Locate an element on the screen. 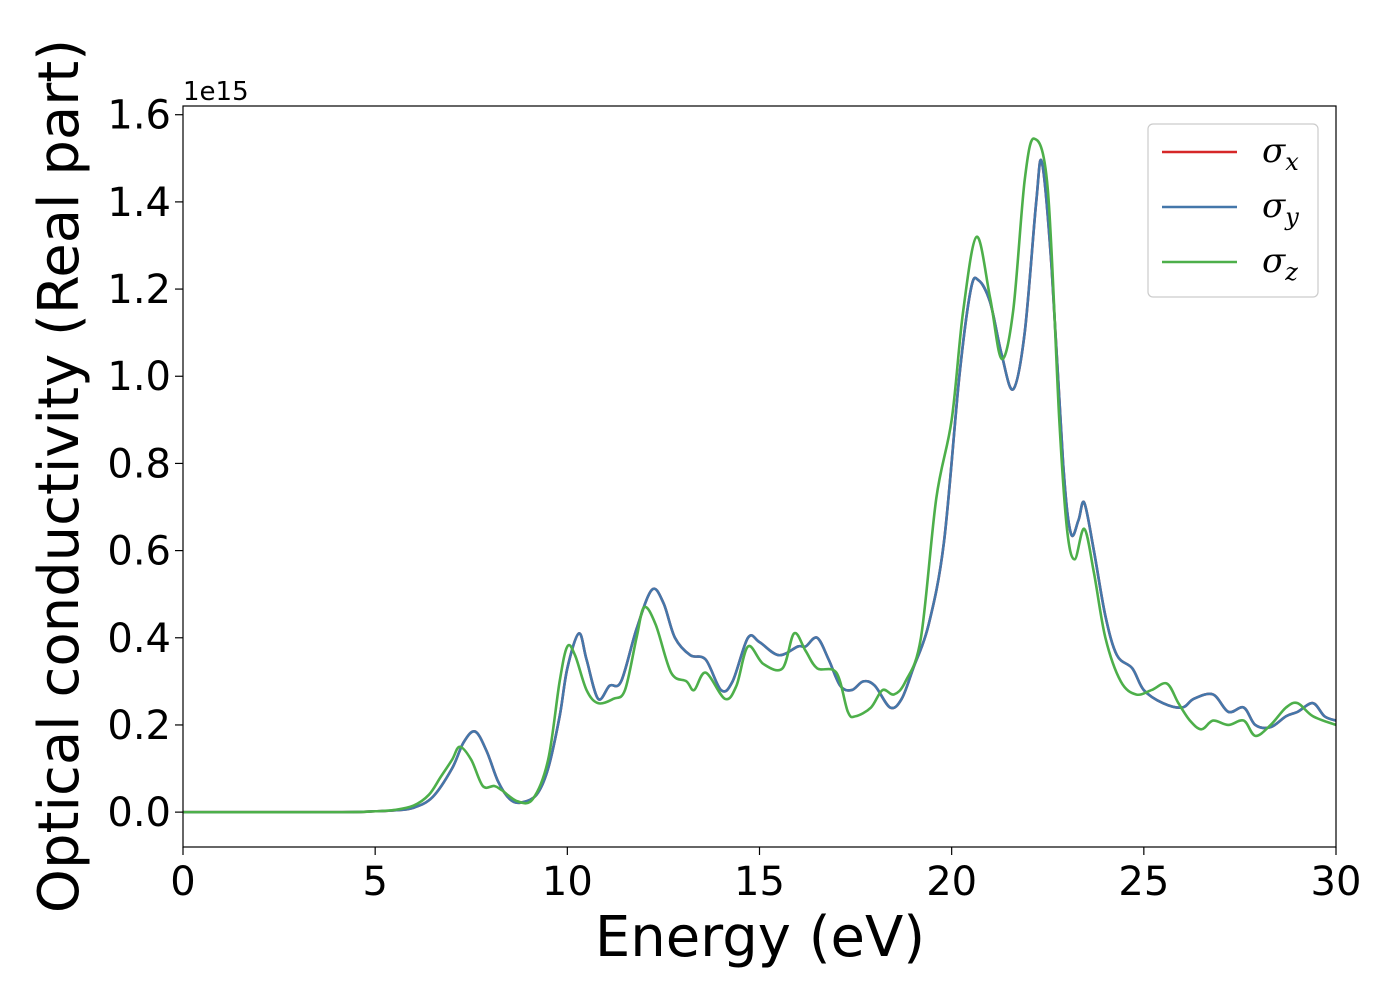 This screenshot has width=1400, height=1000. y-offset-label: 1e15 is located at coordinates (216, 92).